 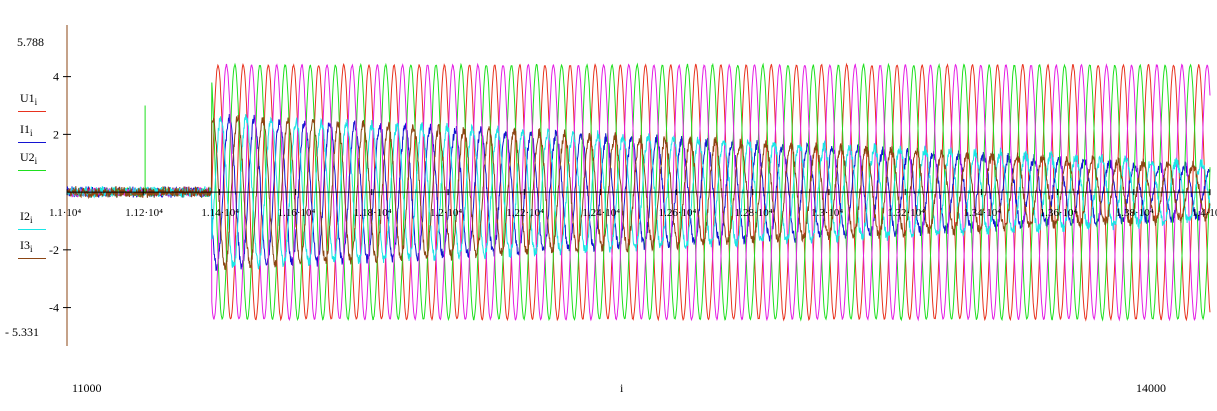 I want to click on legend-swatch-i3, so click(x=32, y=258).